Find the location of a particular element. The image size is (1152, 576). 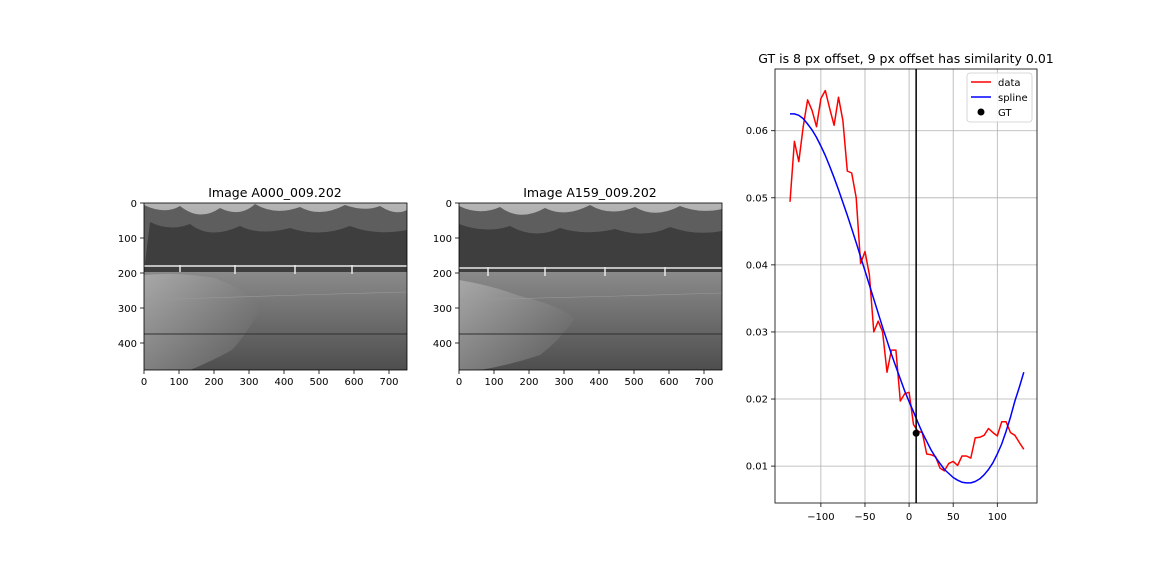

series-line-spline is located at coordinates (907, 298).